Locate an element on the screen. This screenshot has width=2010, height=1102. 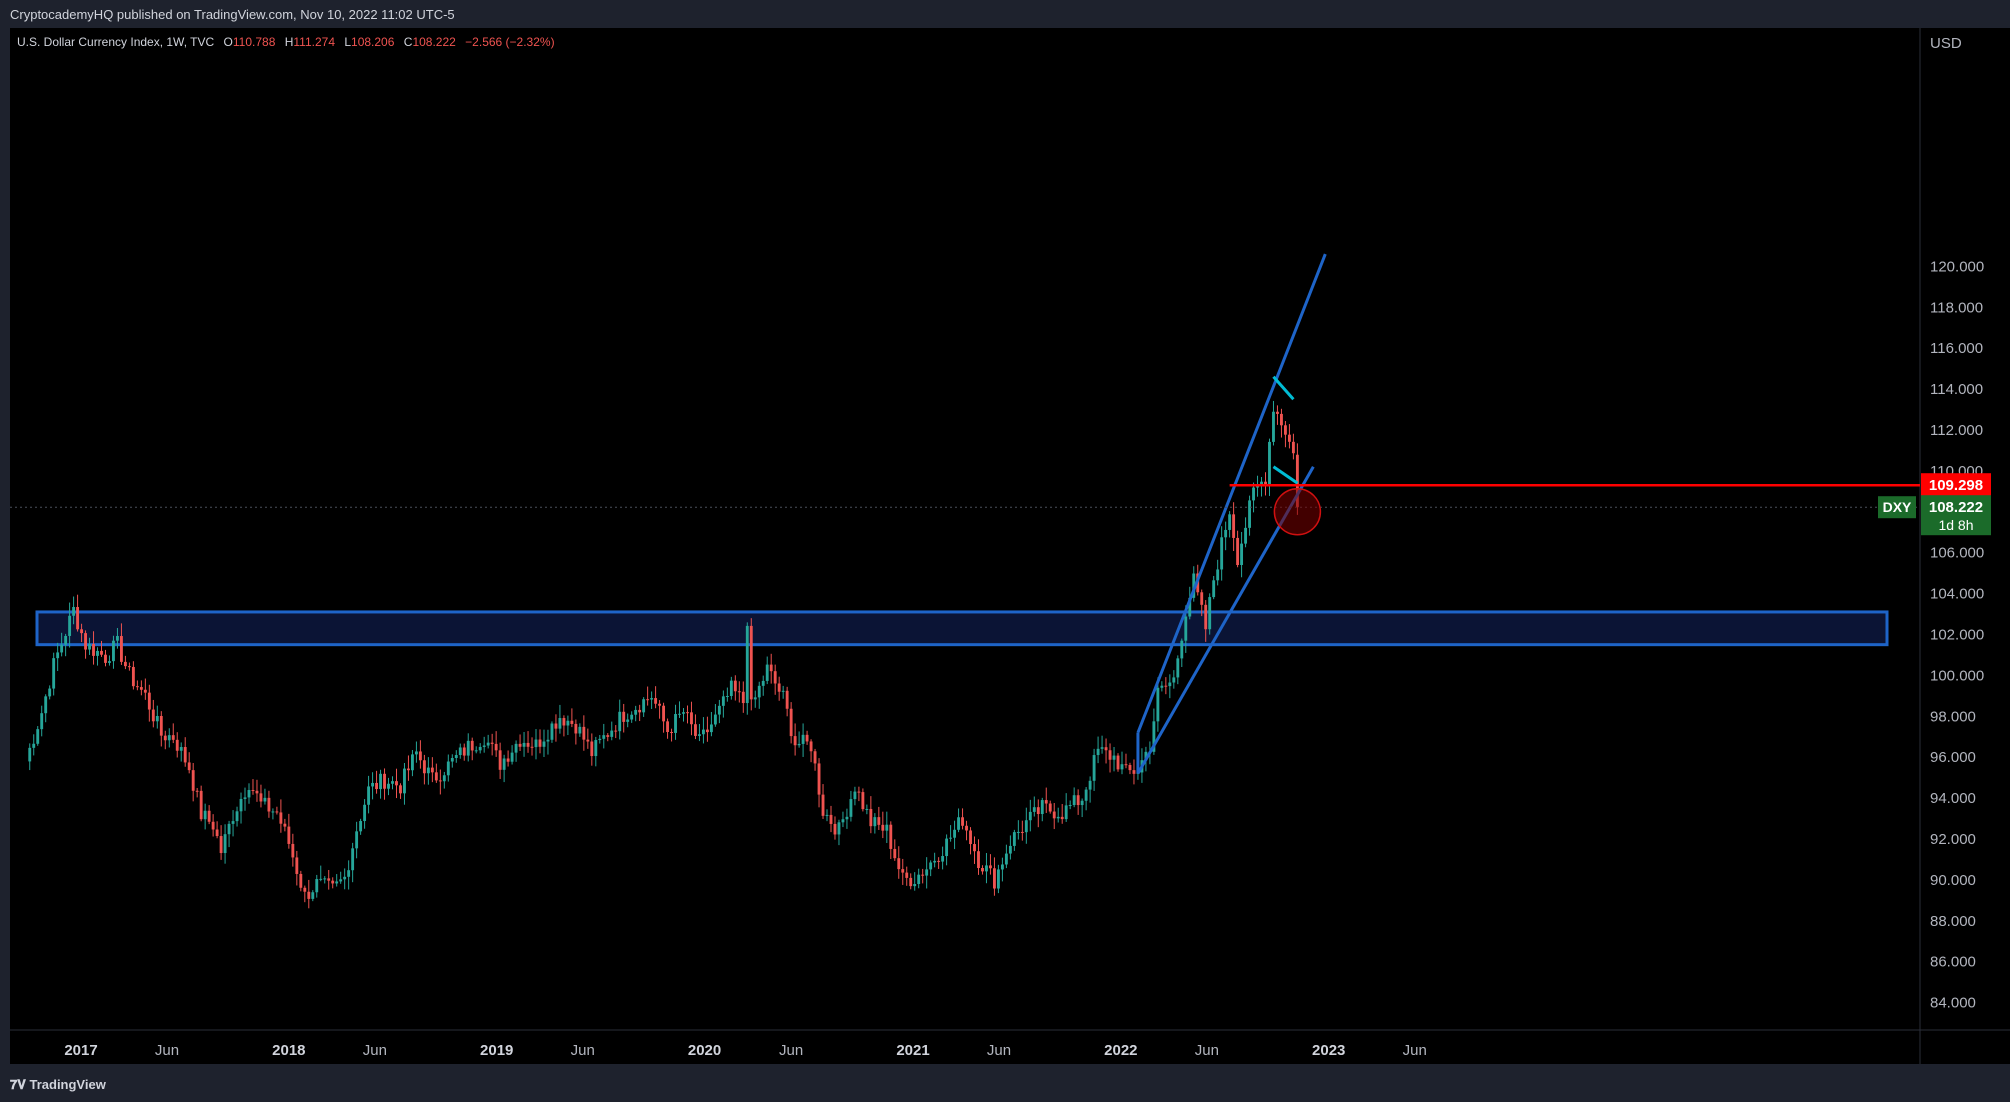
legend-close: 108.222 is located at coordinates (434, 42).